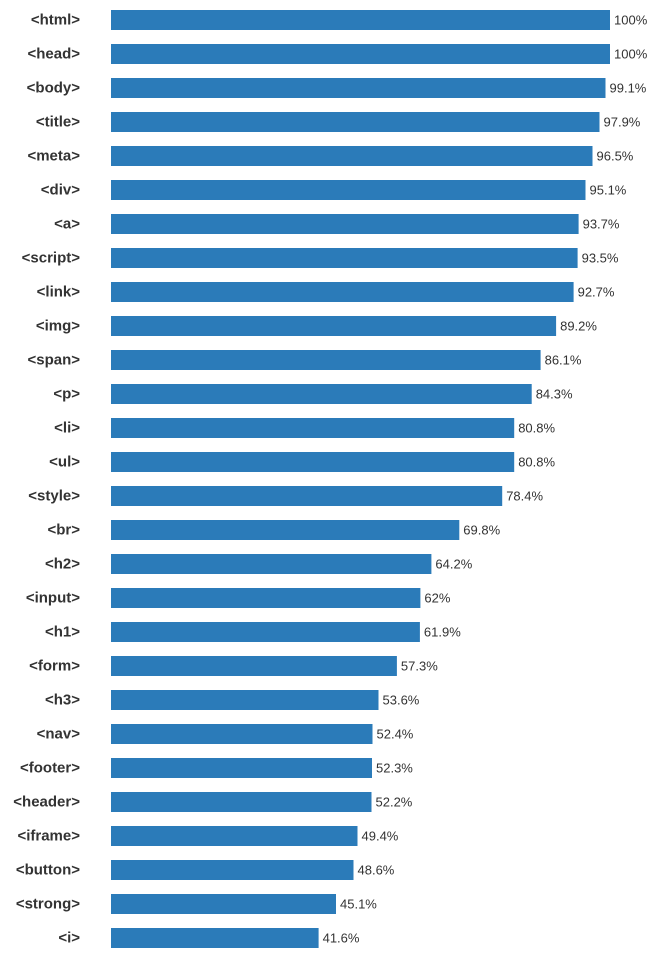 The image size is (664, 959). I want to click on category-label: <script>, so click(51, 258).